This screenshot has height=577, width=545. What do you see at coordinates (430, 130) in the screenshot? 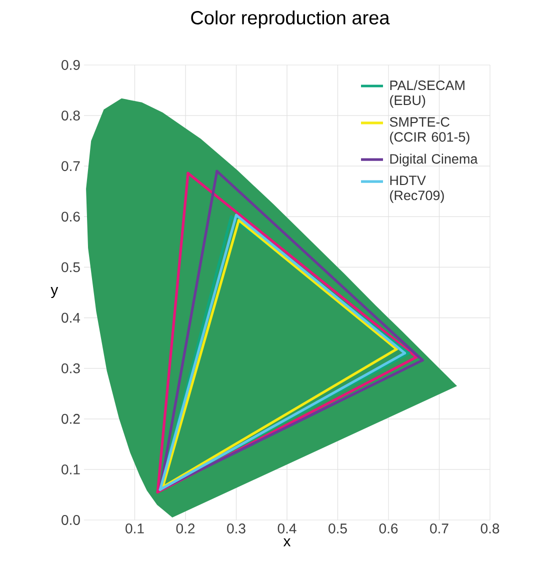
I see `legend-label: SMPTE-C (CCIR 601-5)` at bounding box center [430, 130].